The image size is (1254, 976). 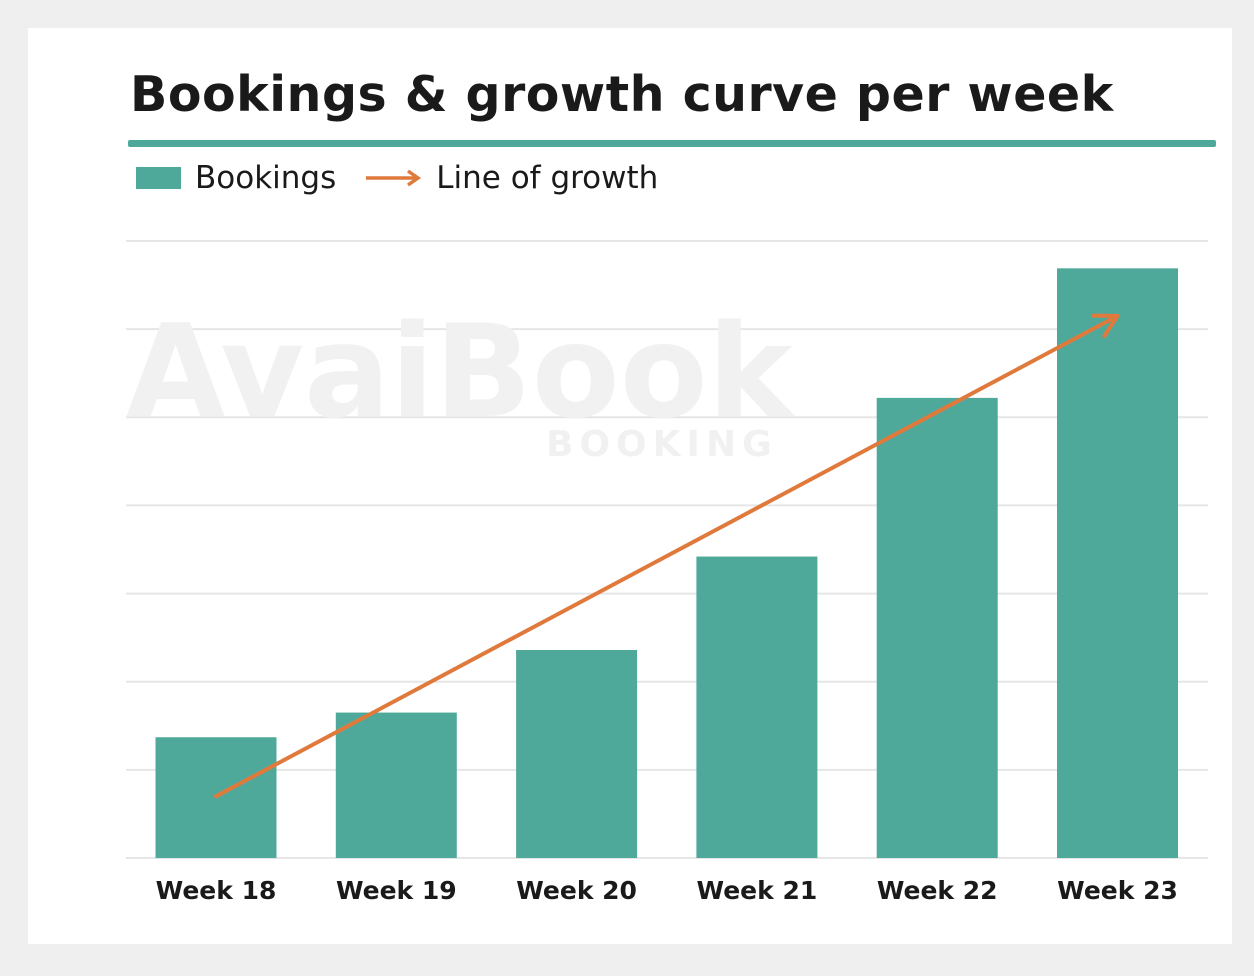 I want to click on legend-bookings-label: Bookings, so click(x=266, y=178).